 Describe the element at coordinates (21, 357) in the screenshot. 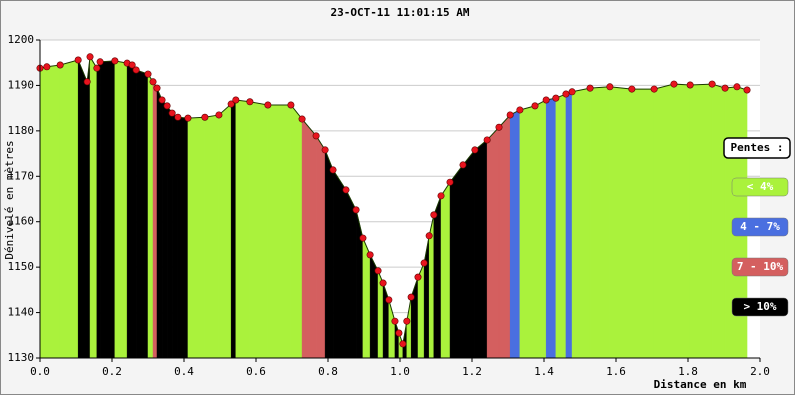

I see `y-tick-label: 1130` at that location.